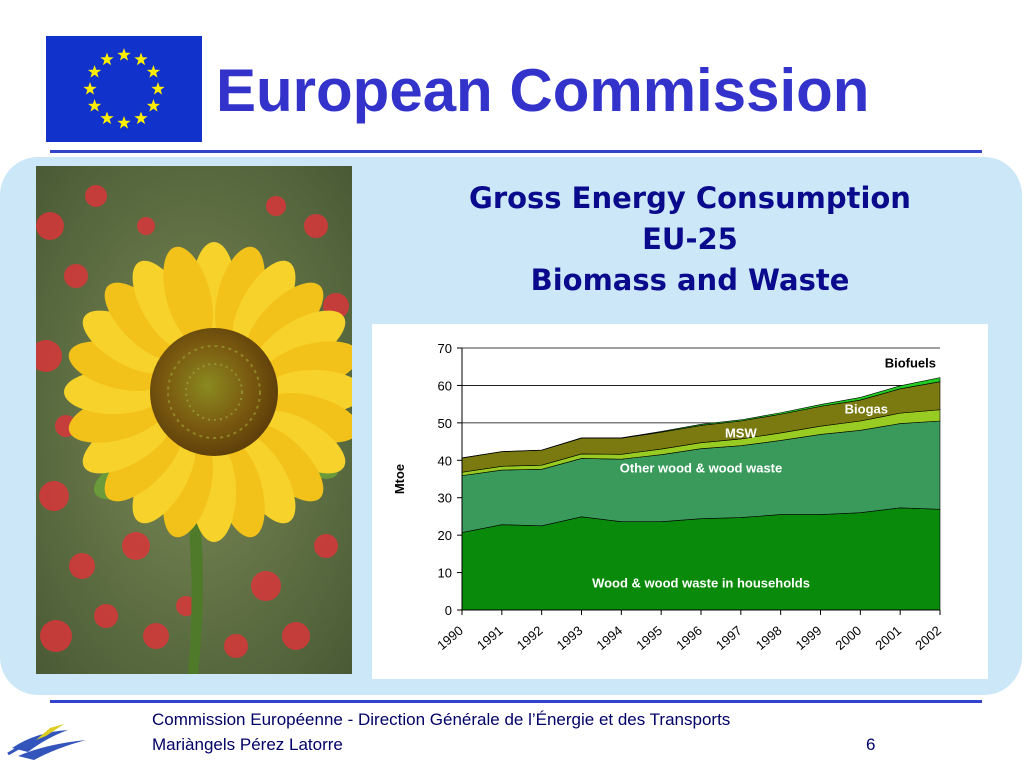  Describe the element at coordinates (445, 385) in the screenshot. I see `y-tick-label: 60` at that location.